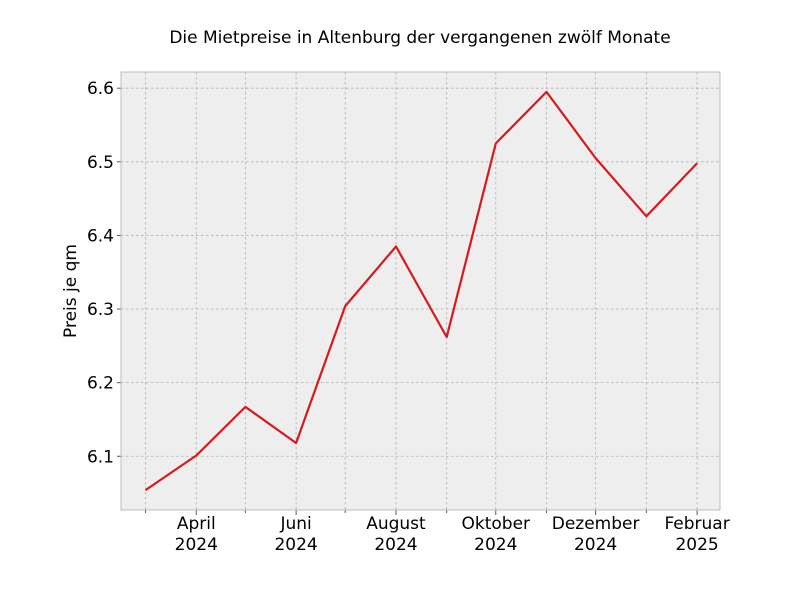 This screenshot has width=800, height=600. Describe the element at coordinates (396, 524) in the screenshot. I see `x-tick-label: August` at that location.